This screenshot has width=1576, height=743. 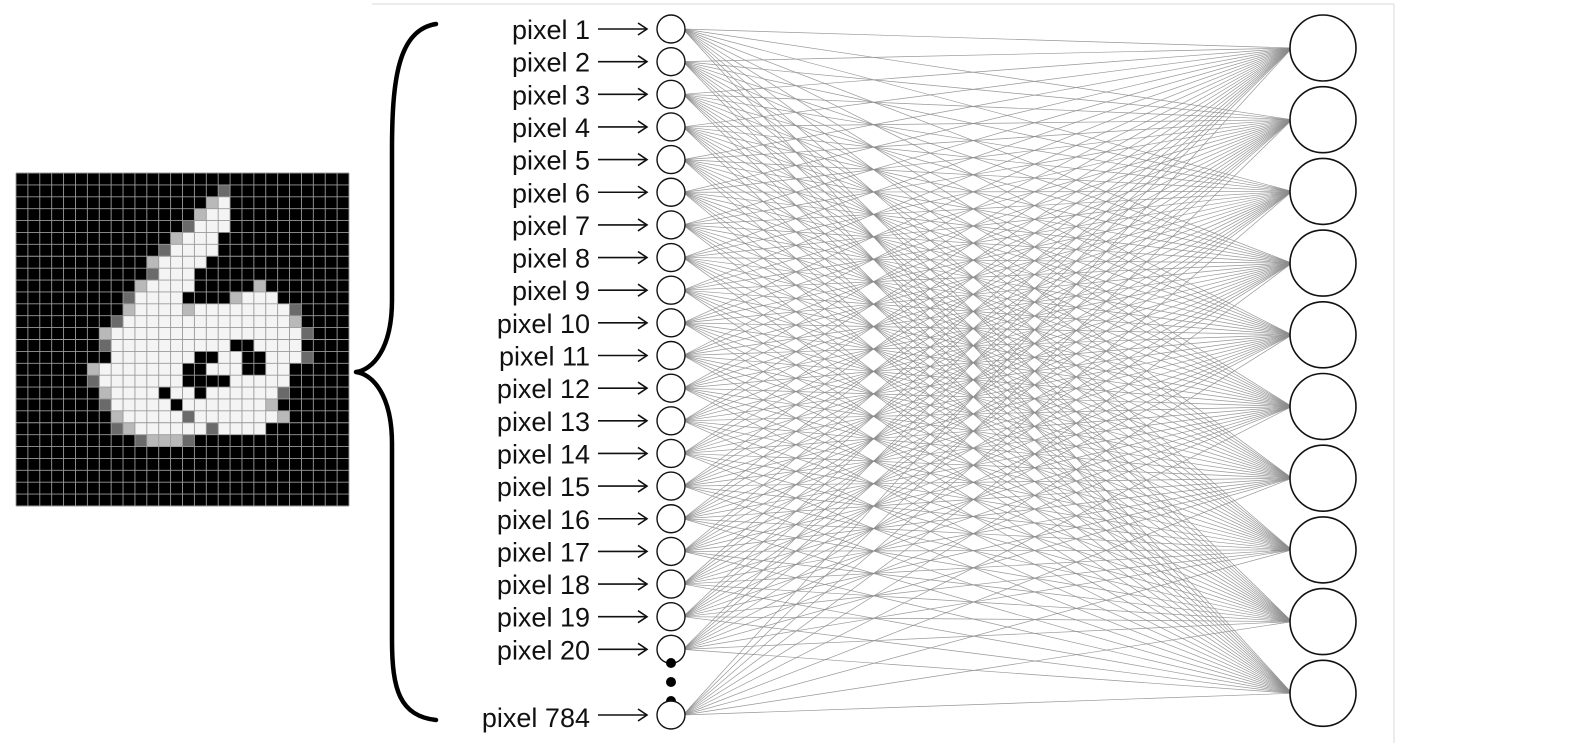 I want to click on input-label: pixel 3, so click(x=551, y=95).